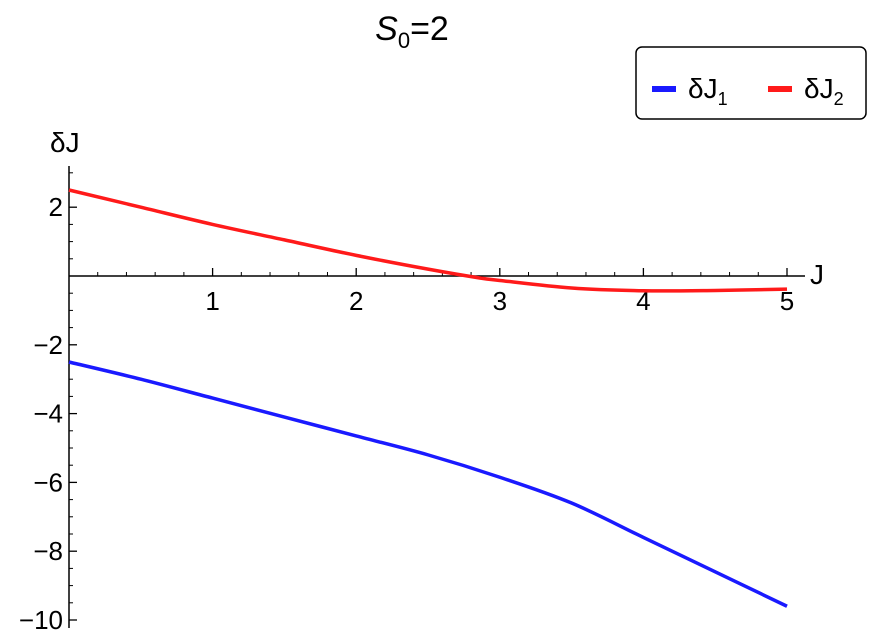  Describe the element at coordinates (703, 88) in the screenshot. I see `legend-label-series-1-base: δJ` at that location.